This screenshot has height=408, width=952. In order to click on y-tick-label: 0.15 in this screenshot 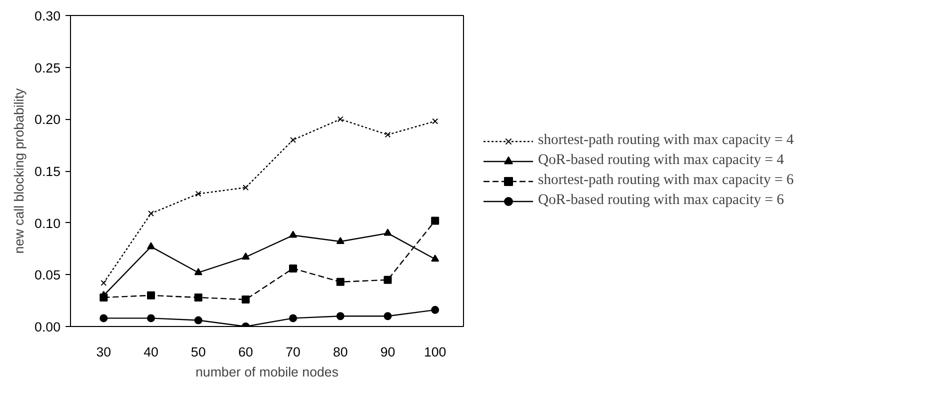, I will do `click(47, 171)`.